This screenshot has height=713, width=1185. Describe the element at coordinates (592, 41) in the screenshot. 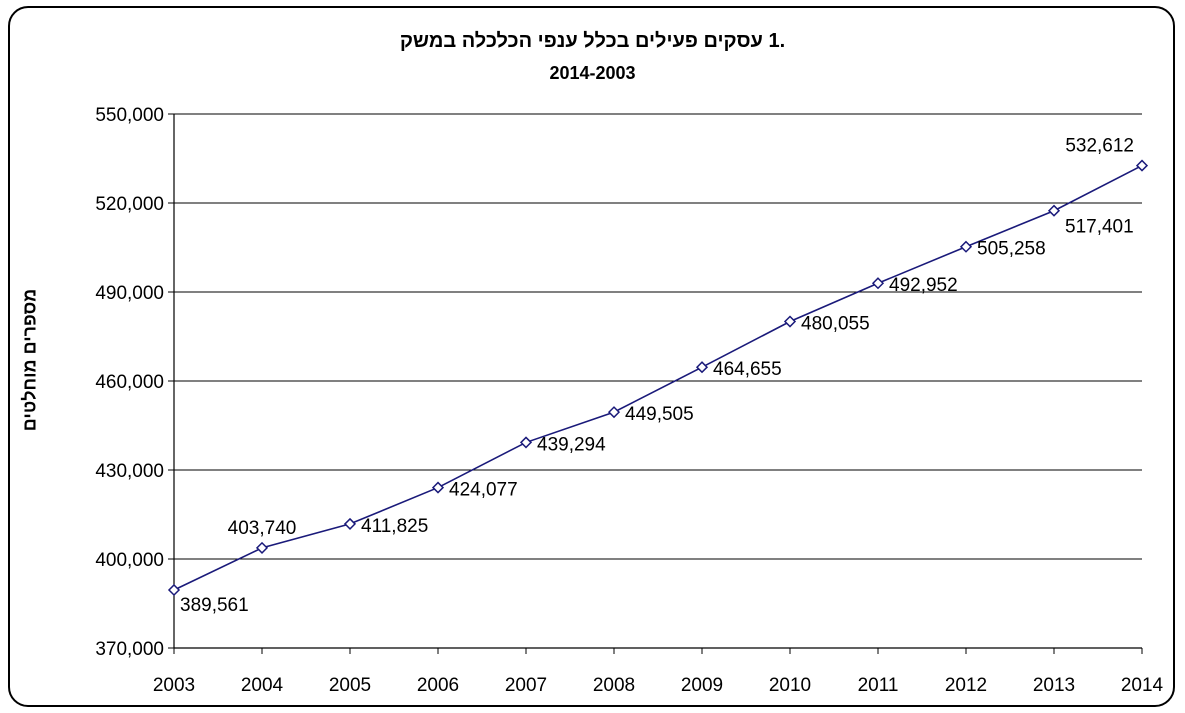

I see `chart-title: .1 עסקים פעילים בכלל ענפי הכלכלה במשק` at that location.